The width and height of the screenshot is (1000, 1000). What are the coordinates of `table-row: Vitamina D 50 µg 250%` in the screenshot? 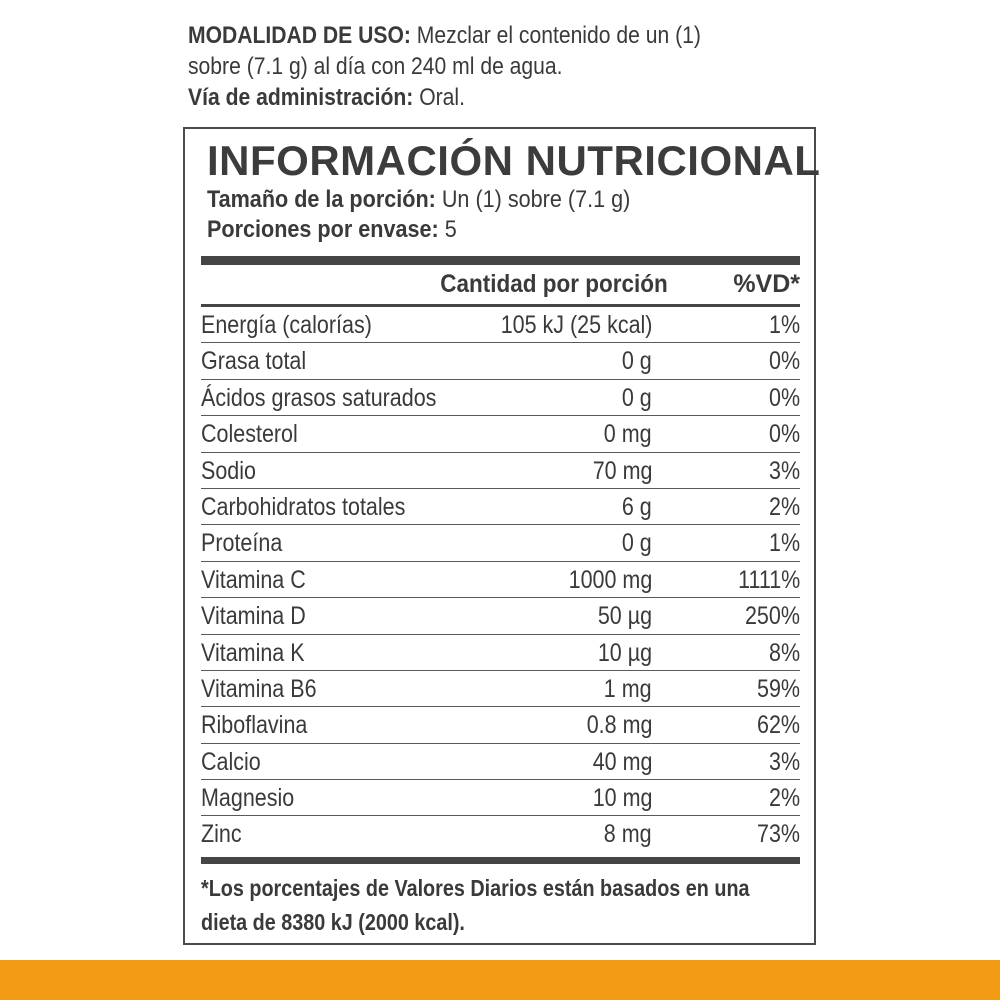 It's located at (500, 616).